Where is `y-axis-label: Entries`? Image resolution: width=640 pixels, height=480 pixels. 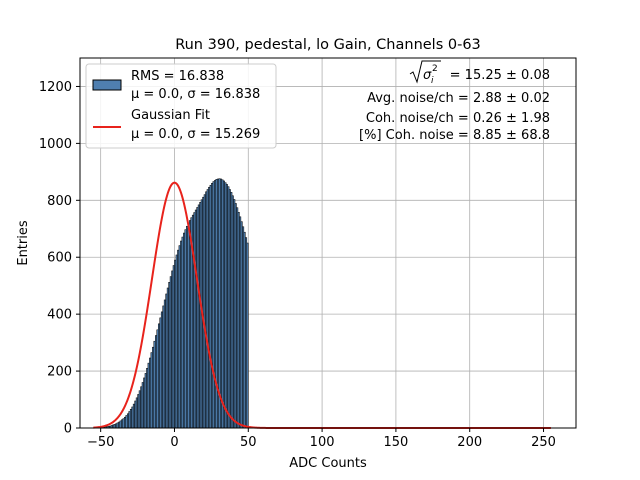 y-axis-label: Entries is located at coordinates (23, 243).